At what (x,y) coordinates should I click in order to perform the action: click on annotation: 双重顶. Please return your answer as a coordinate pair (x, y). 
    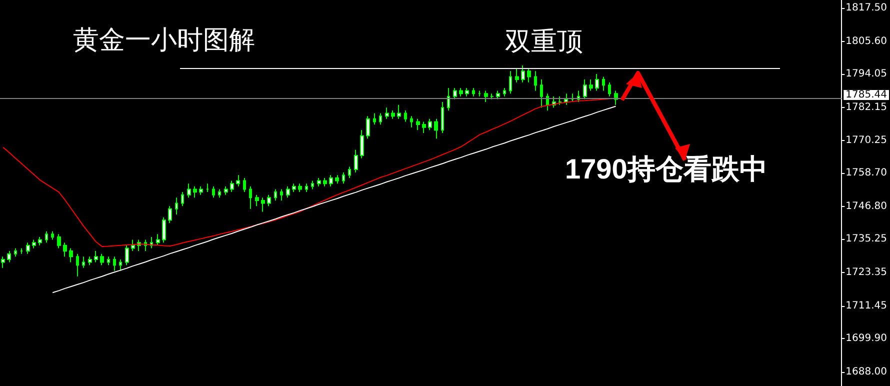
    Looking at the image, I should click on (544, 41).